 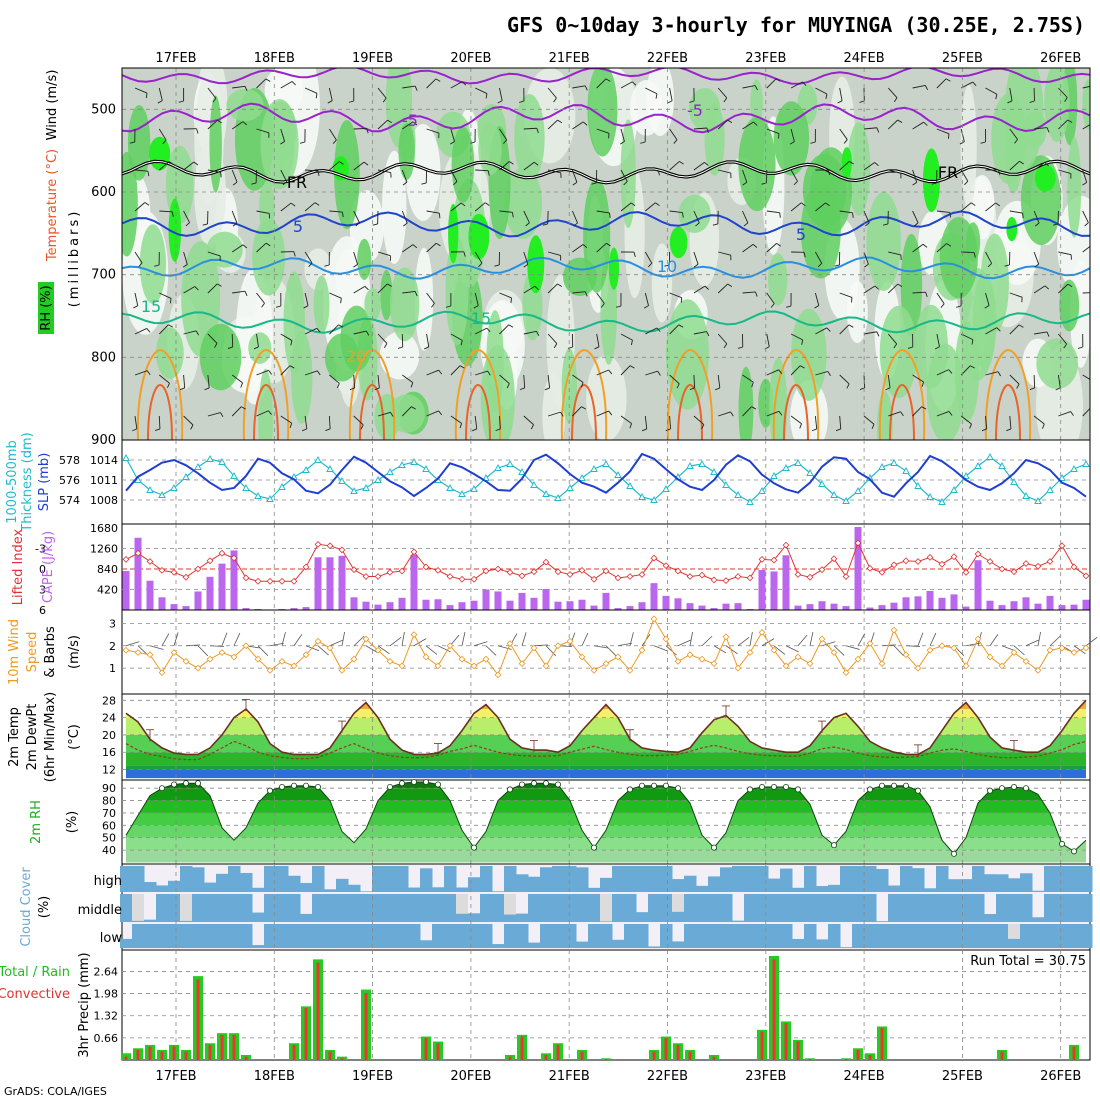 I want to click on date-label-bottom: 23FEB, so click(x=765, y=1076).